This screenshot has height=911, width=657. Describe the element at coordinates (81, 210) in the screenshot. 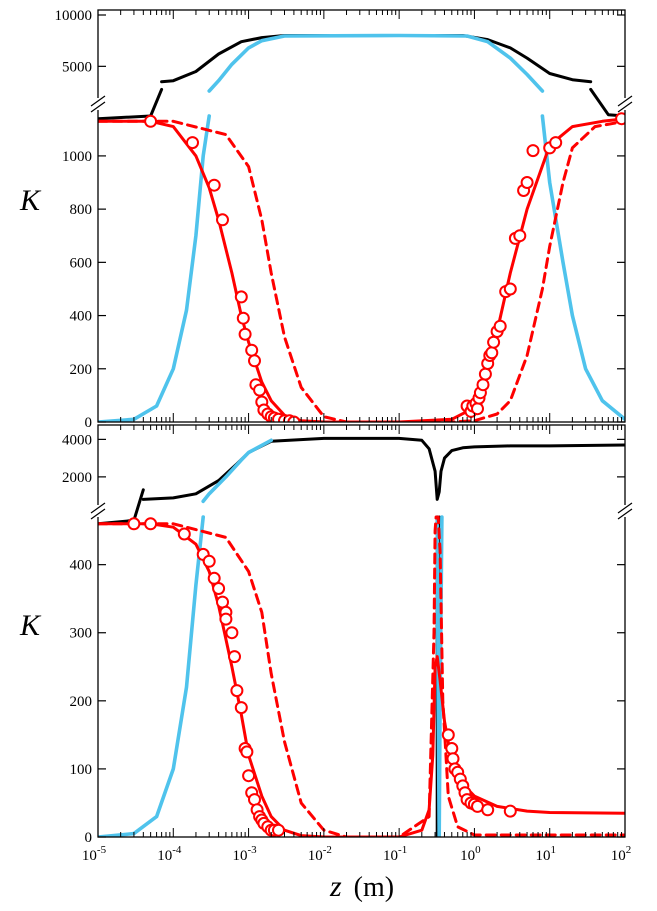

I see `y-tick-label: 800` at that location.